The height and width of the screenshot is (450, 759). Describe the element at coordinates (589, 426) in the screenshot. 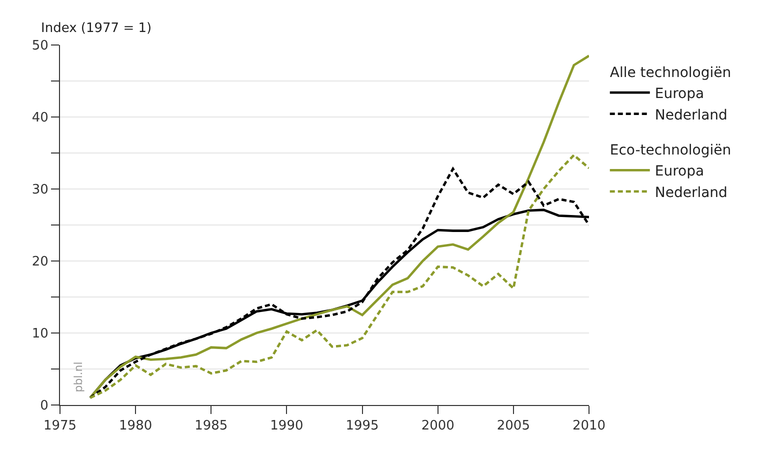

I see `x-tick-label: 2010` at that location.